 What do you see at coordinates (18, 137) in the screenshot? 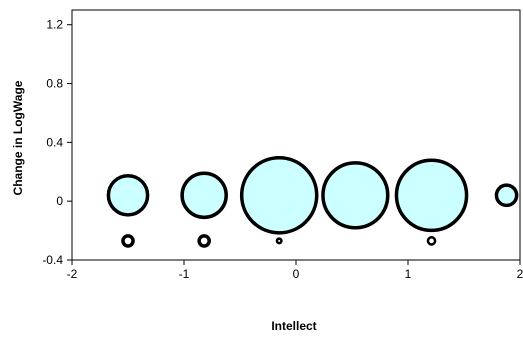
I see `y-axis-title: Change in LogWage` at bounding box center [18, 137].